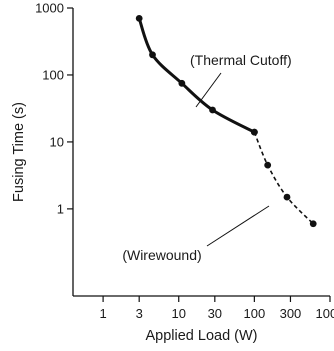 The image size is (334, 351). Describe the element at coordinates (53, 74) in the screenshot. I see `y-tick-label: 100` at that location.